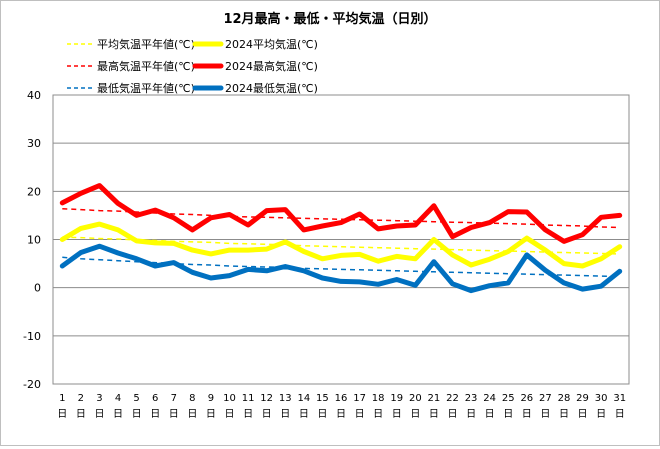 The width and height of the screenshot is (660, 449). What do you see at coordinates (378, 398) in the screenshot?
I see `x-tick-label: 18` at bounding box center [378, 398].